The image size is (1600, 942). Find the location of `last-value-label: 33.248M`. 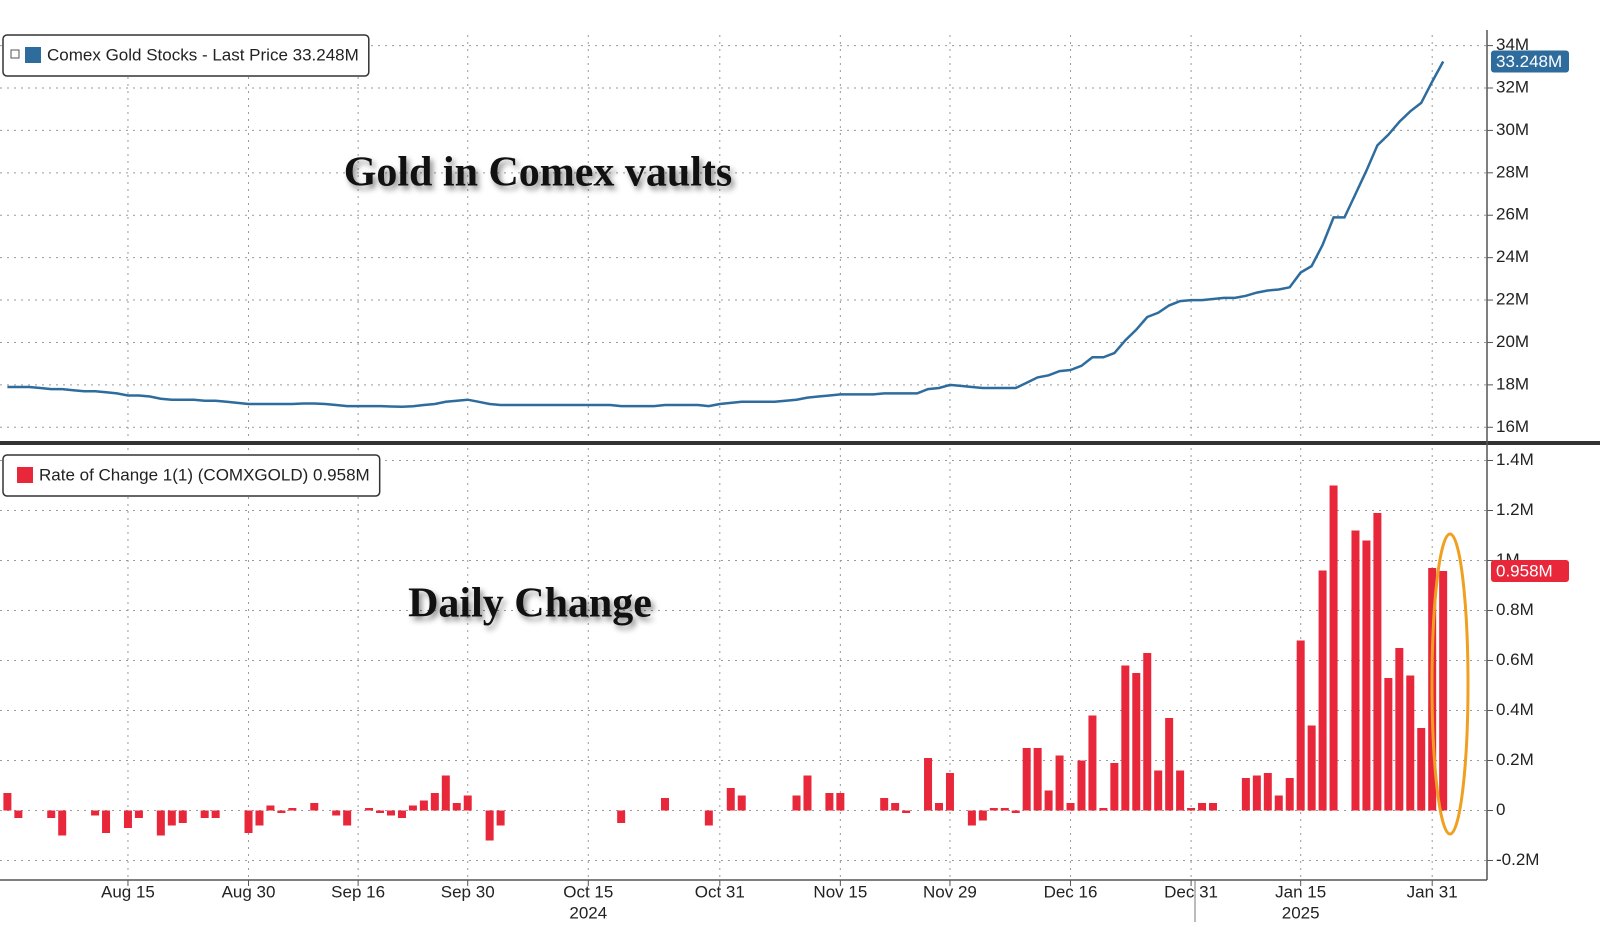

last-value-label: 33.248M is located at coordinates (1529, 61).